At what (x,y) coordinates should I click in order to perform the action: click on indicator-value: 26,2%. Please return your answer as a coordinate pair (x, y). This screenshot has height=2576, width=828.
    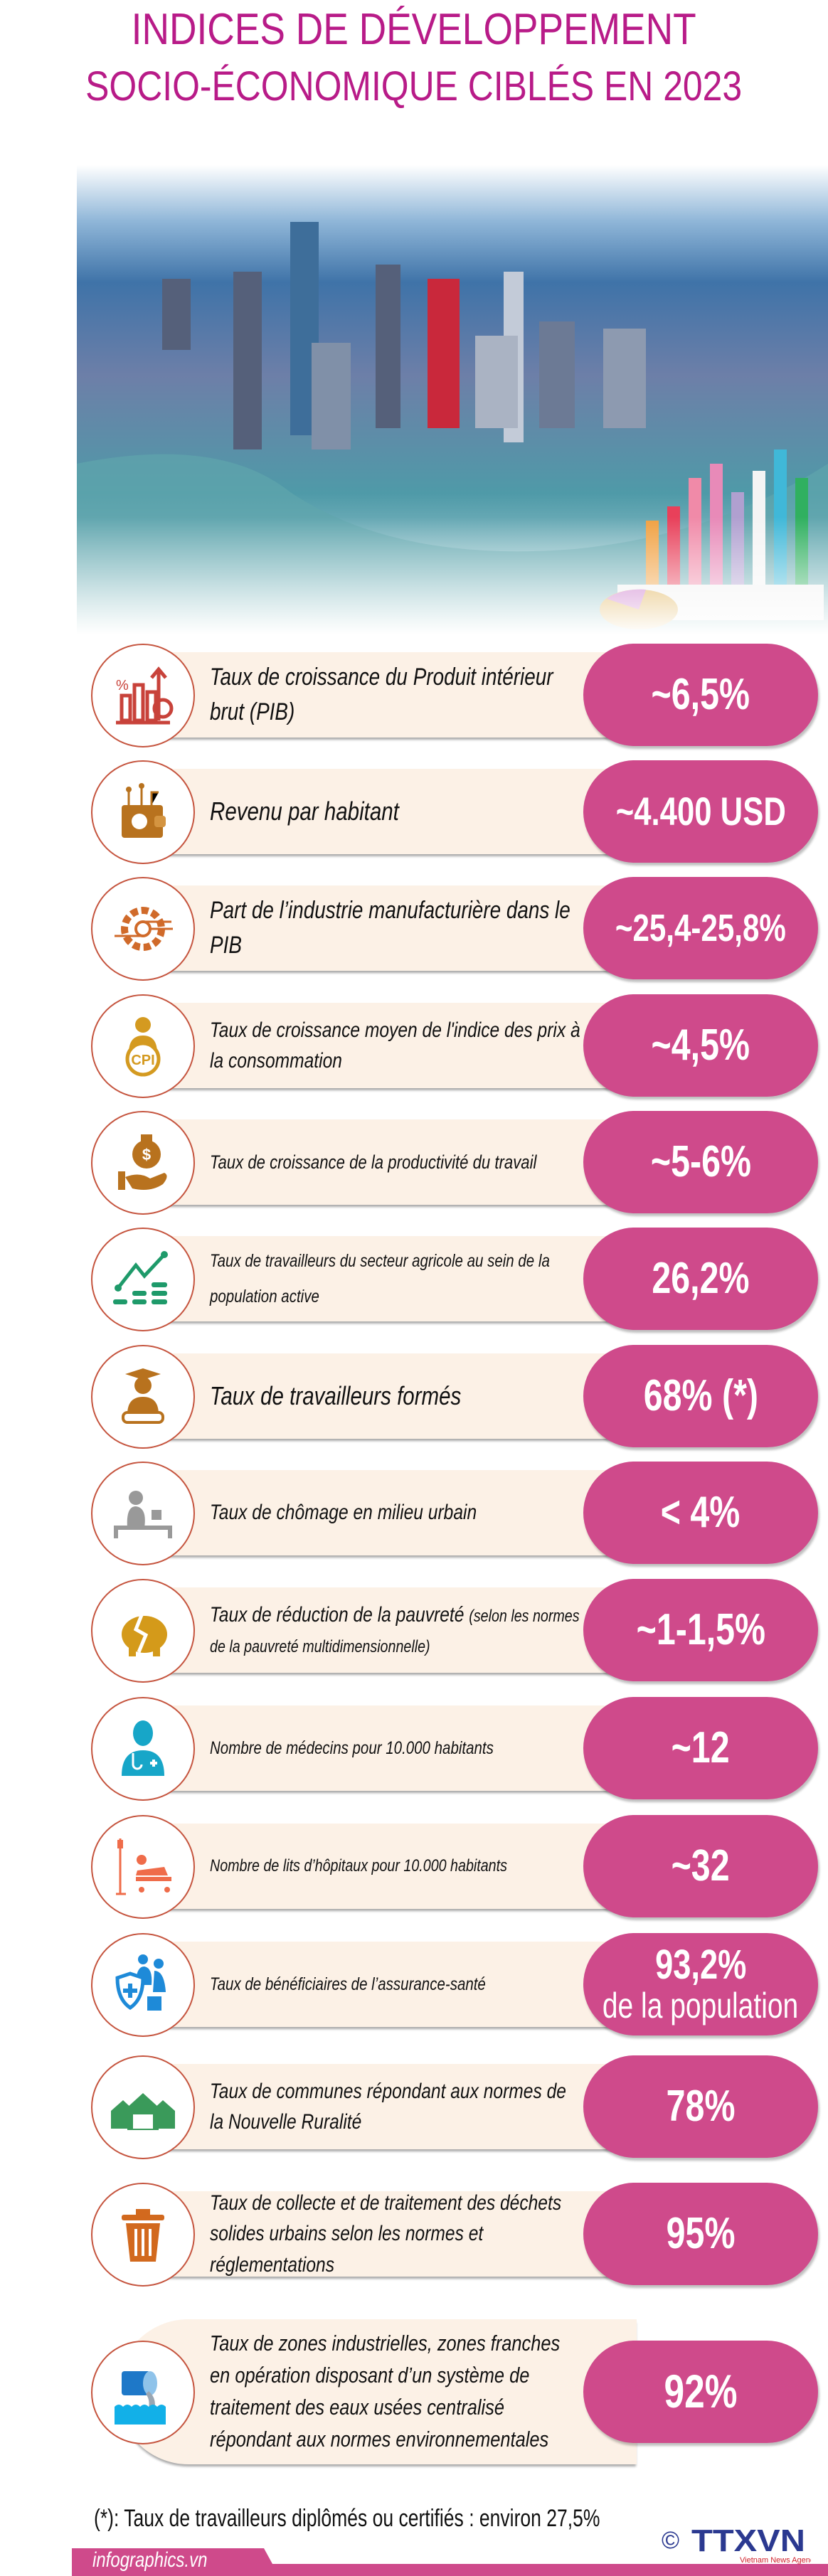
    Looking at the image, I should click on (701, 1279).